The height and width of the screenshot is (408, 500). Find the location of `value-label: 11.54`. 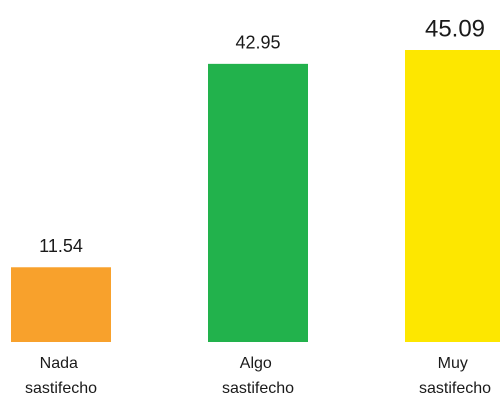

value-label: 11.54 is located at coordinates (61, 246).